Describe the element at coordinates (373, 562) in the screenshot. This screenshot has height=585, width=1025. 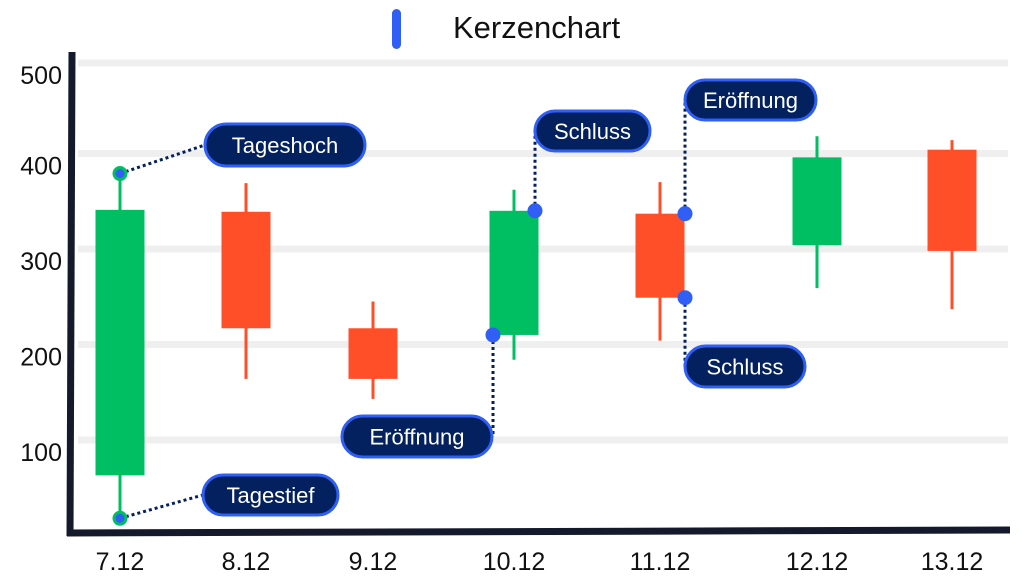
I see `x-tick-label: 9.12` at that location.